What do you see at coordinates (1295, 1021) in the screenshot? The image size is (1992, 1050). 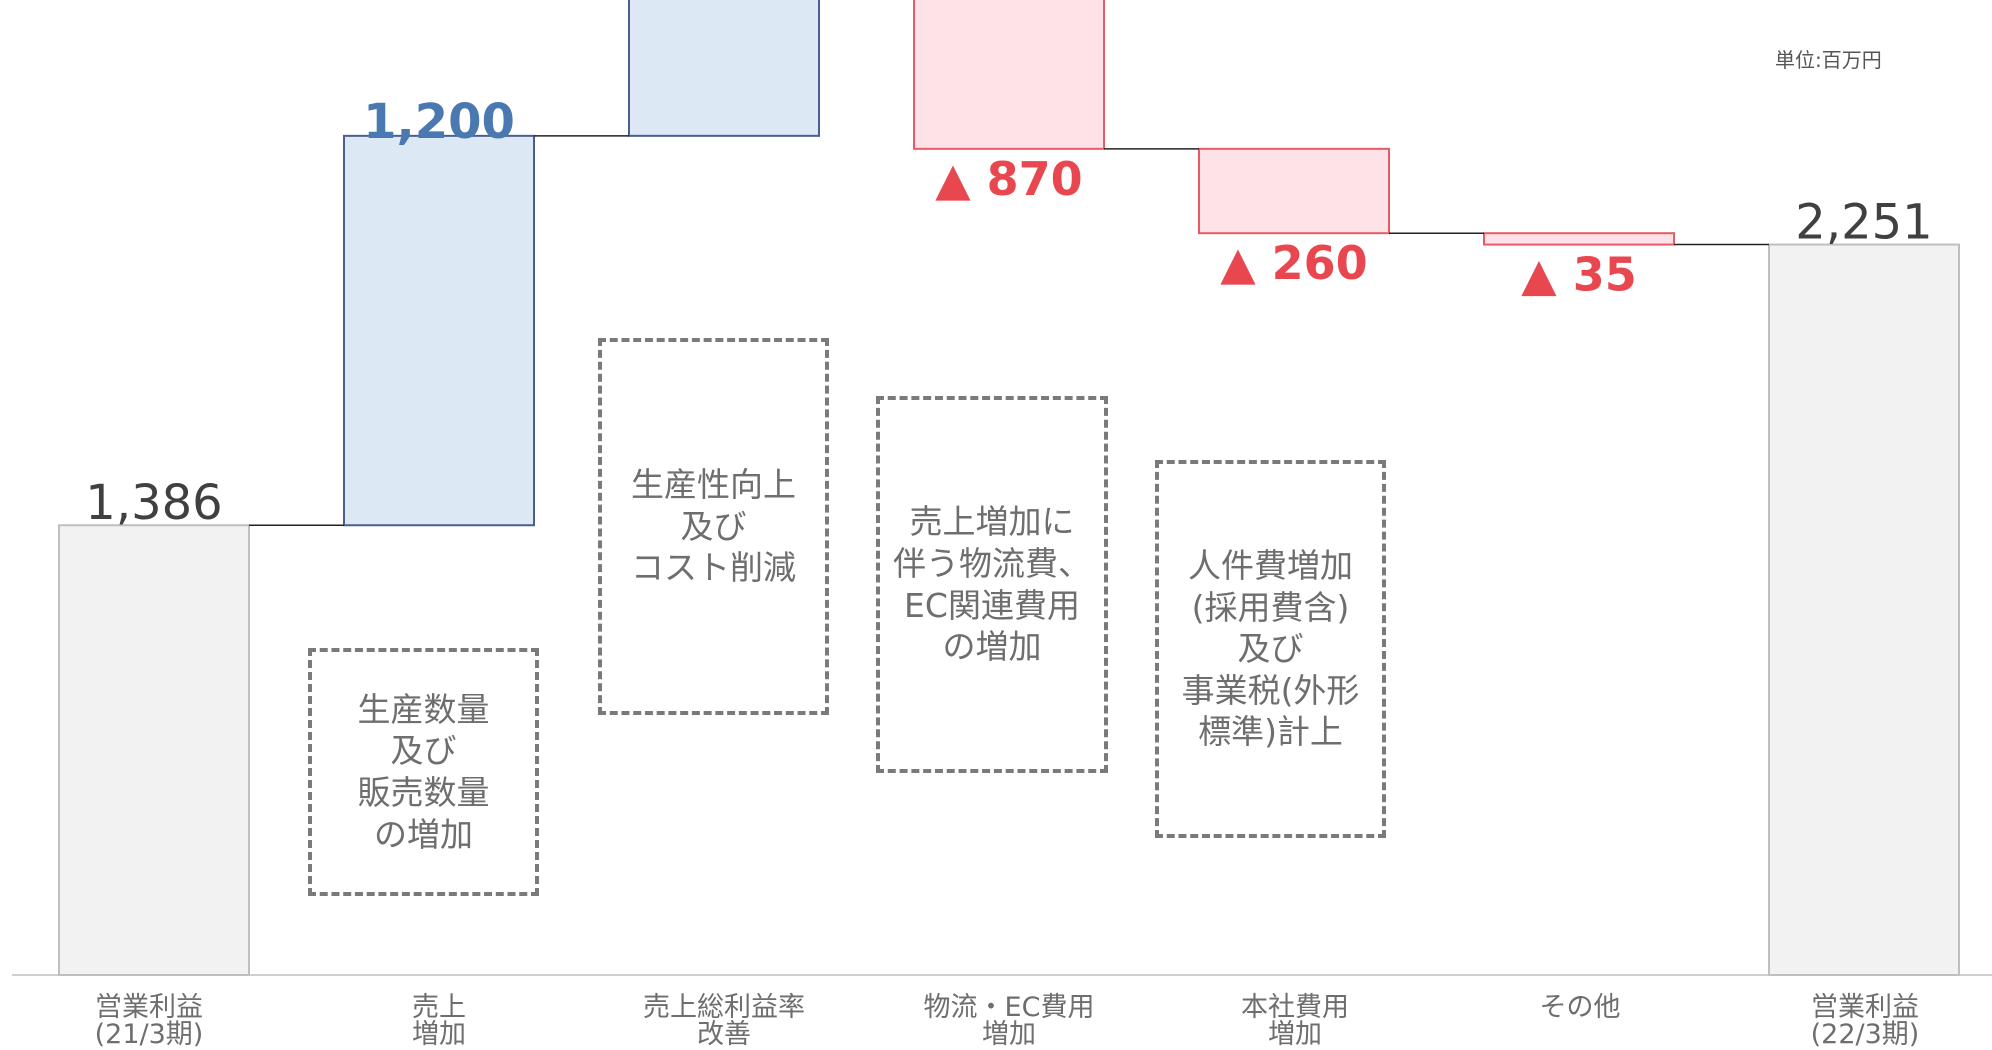 I see `category-label: 本社費用 増加` at bounding box center [1295, 1021].